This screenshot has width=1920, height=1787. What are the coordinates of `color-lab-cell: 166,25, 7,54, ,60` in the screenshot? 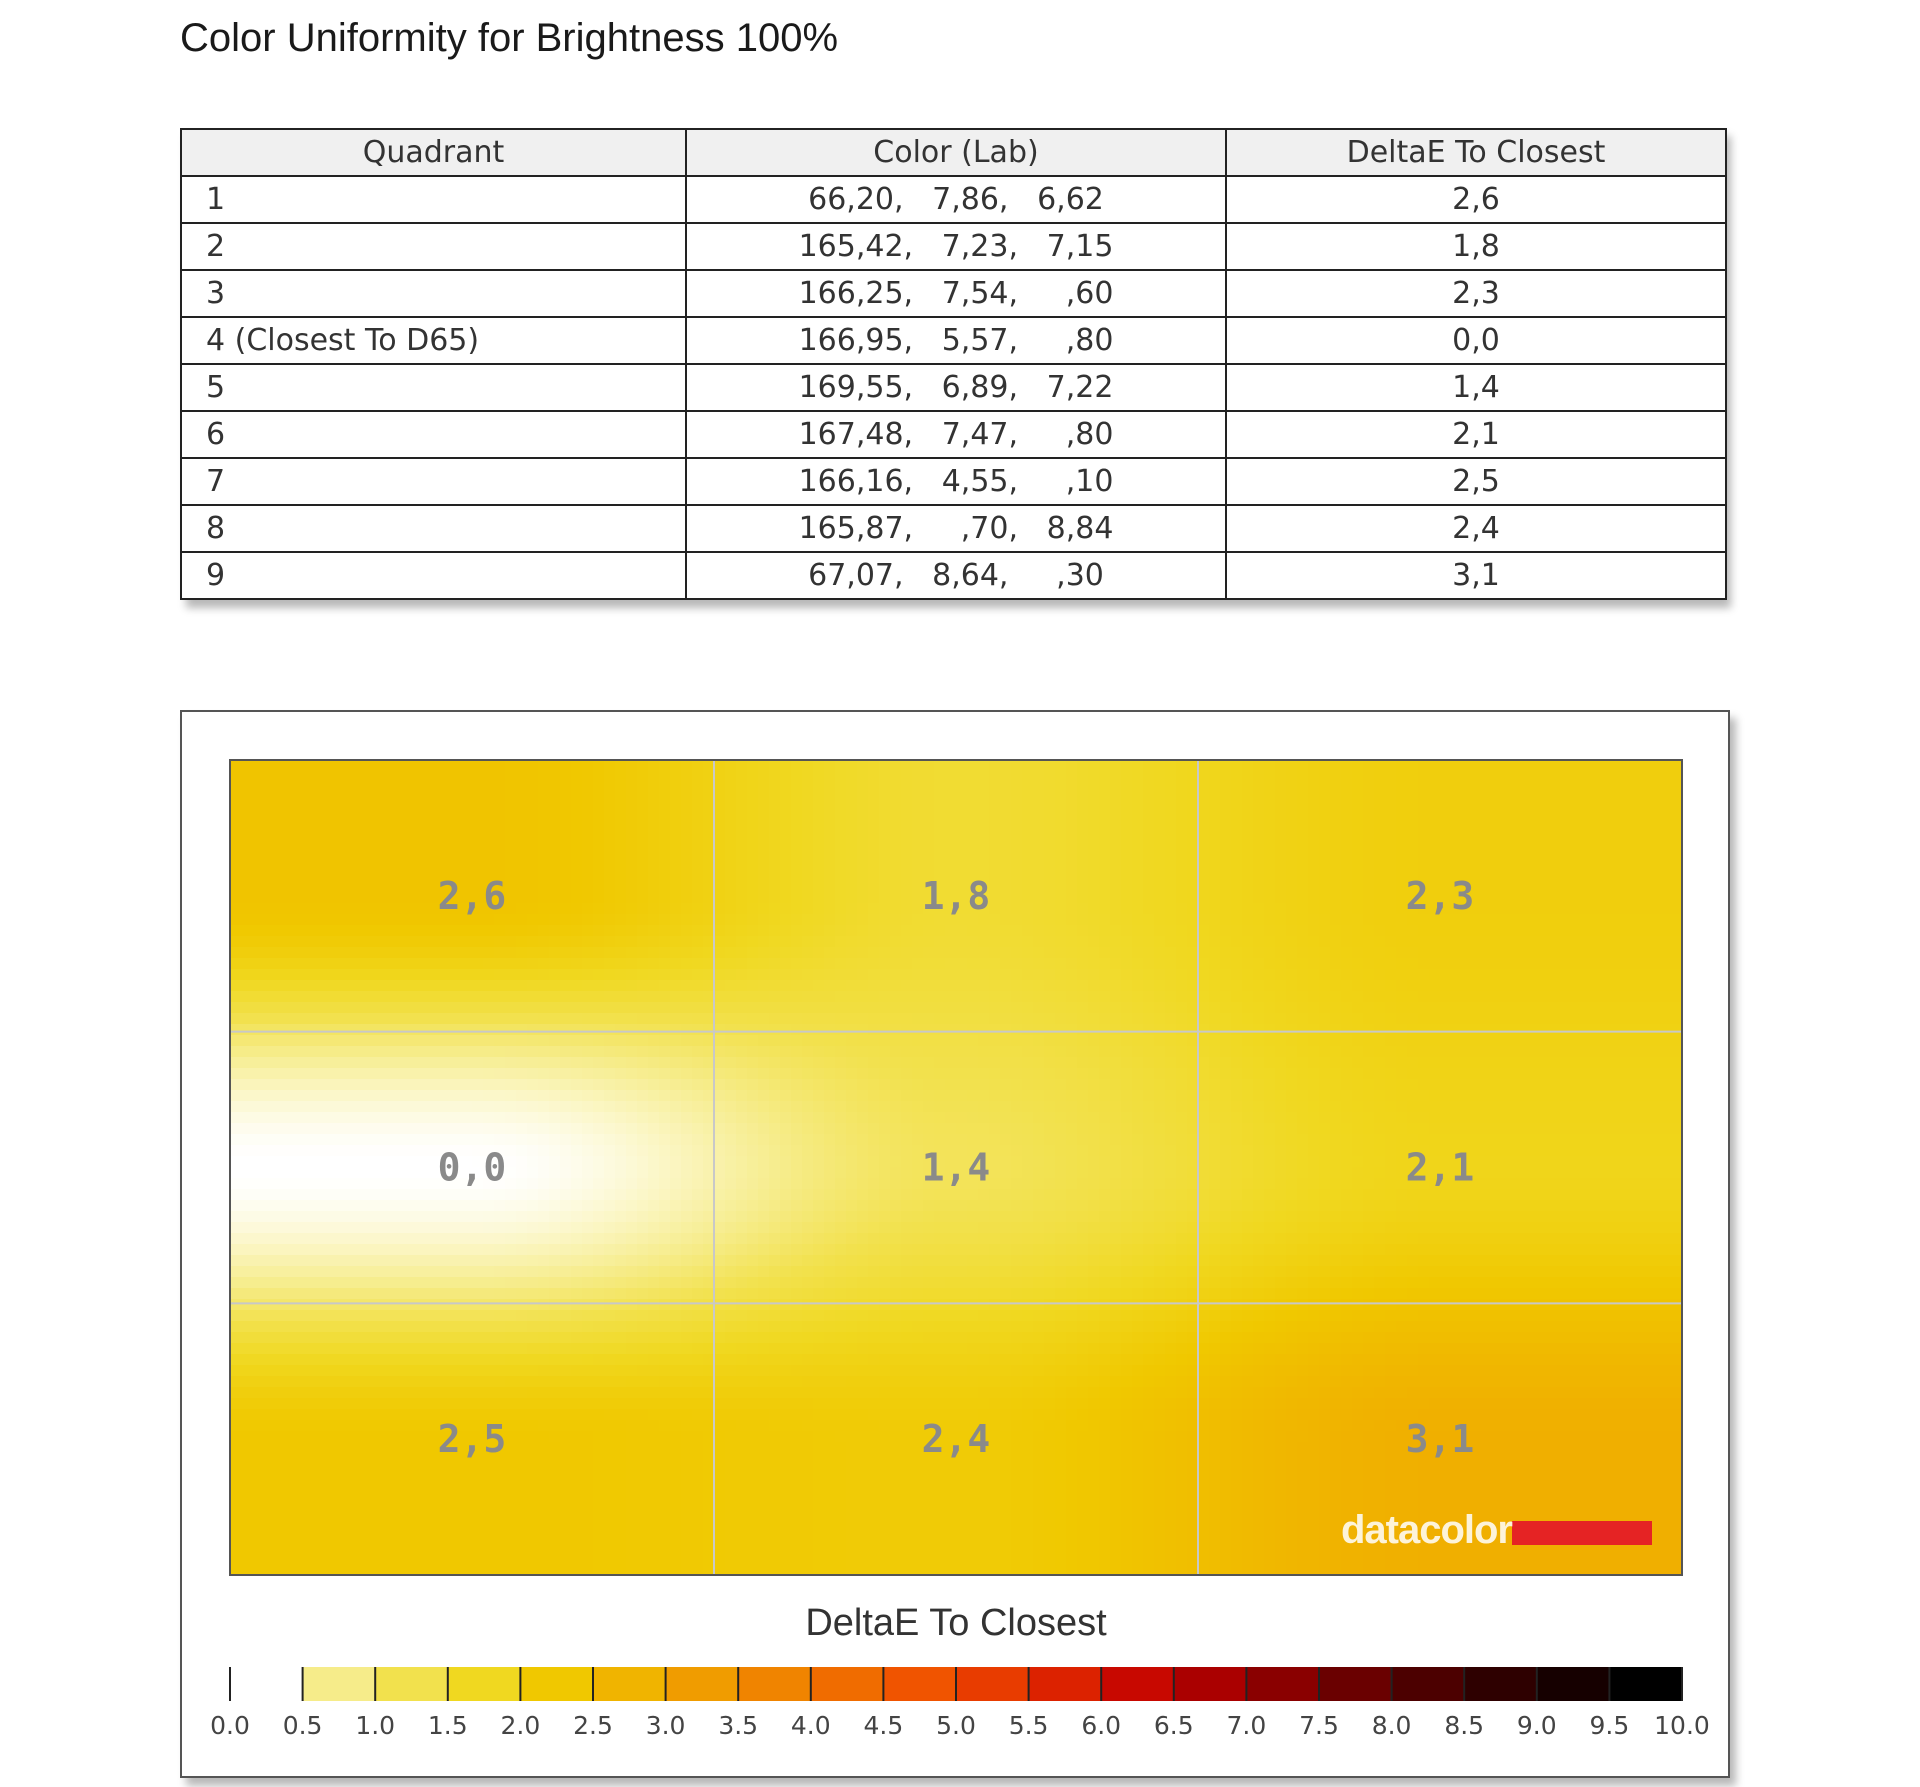 It's located at (956, 293).